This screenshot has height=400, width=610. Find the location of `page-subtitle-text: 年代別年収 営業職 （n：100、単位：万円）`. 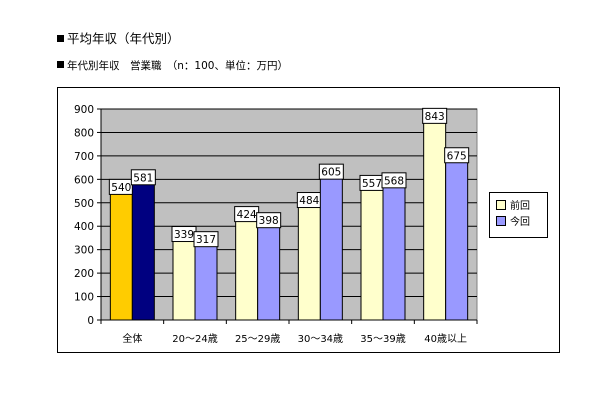

page-subtitle-text: 年代別年収 営業職 （n：100、単位：万円） is located at coordinates (177, 66).